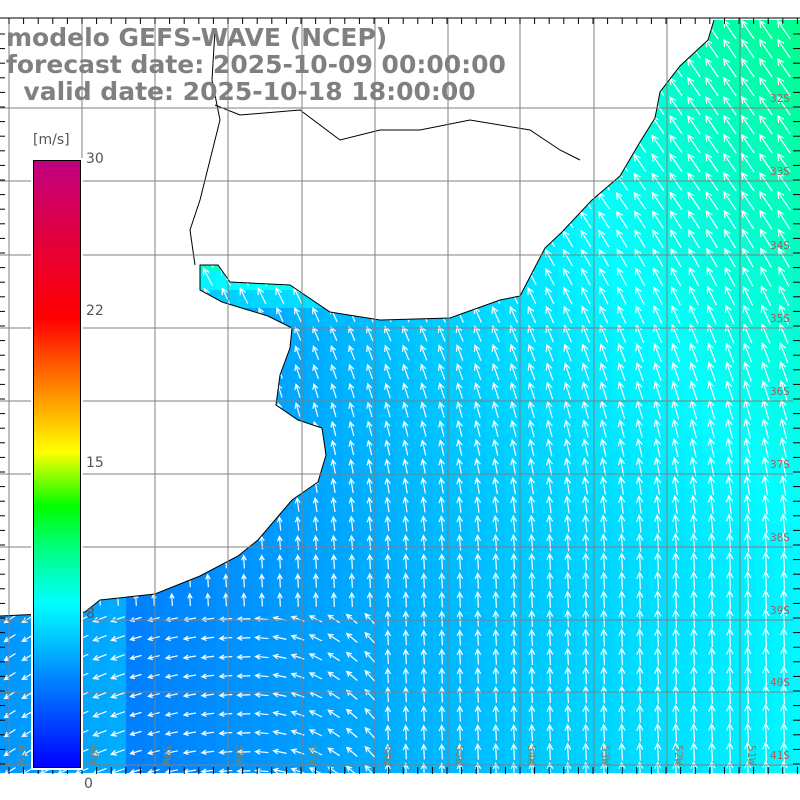 This screenshot has height=800, width=800. What do you see at coordinates (166, 755) in the screenshot?
I see `lon-label: 59W` at bounding box center [166, 755].